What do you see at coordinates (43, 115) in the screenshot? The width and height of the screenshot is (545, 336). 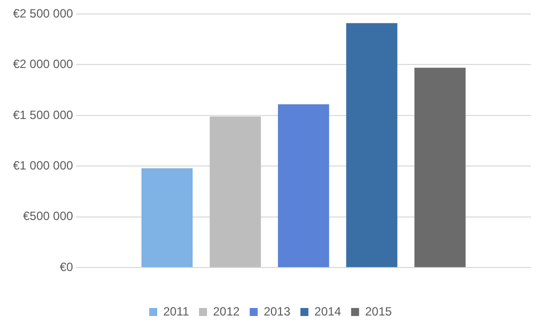 I see `y-tick-label: €1 500 000` at bounding box center [43, 115].